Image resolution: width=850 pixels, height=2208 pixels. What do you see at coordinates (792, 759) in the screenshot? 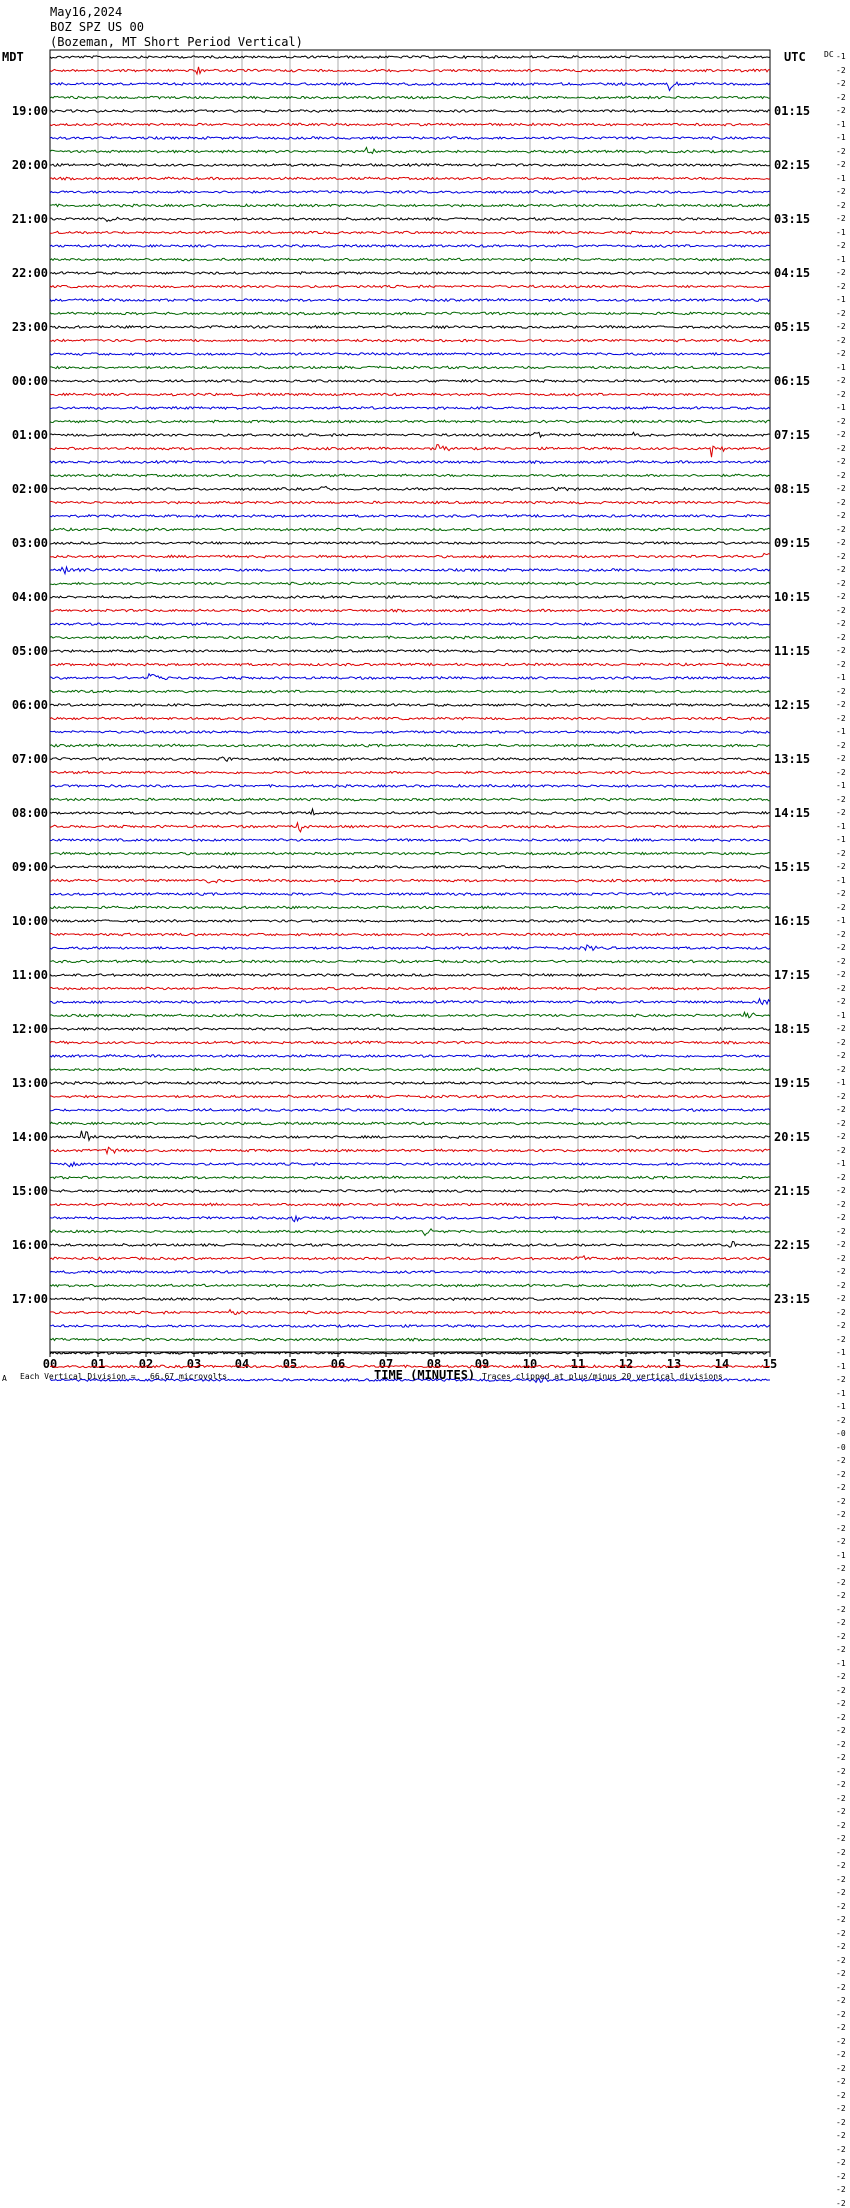
I see `right-hour-label: 13:15` at bounding box center [792, 759].